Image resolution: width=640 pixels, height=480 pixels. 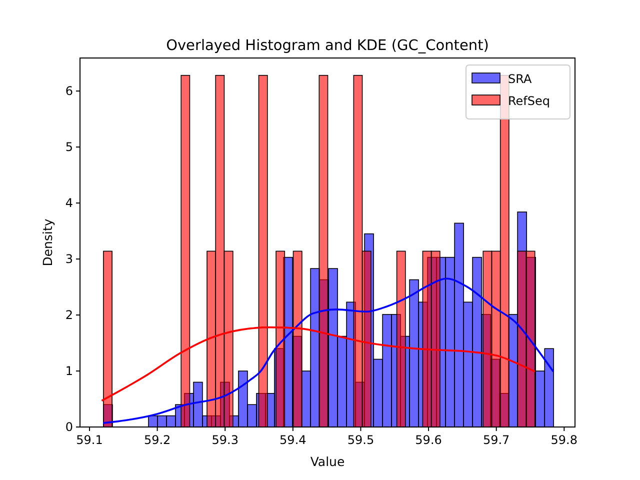 What do you see at coordinates (69, 259) in the screenshot?
I see `y-tick-label: 3` at bounding box center [69, 259].